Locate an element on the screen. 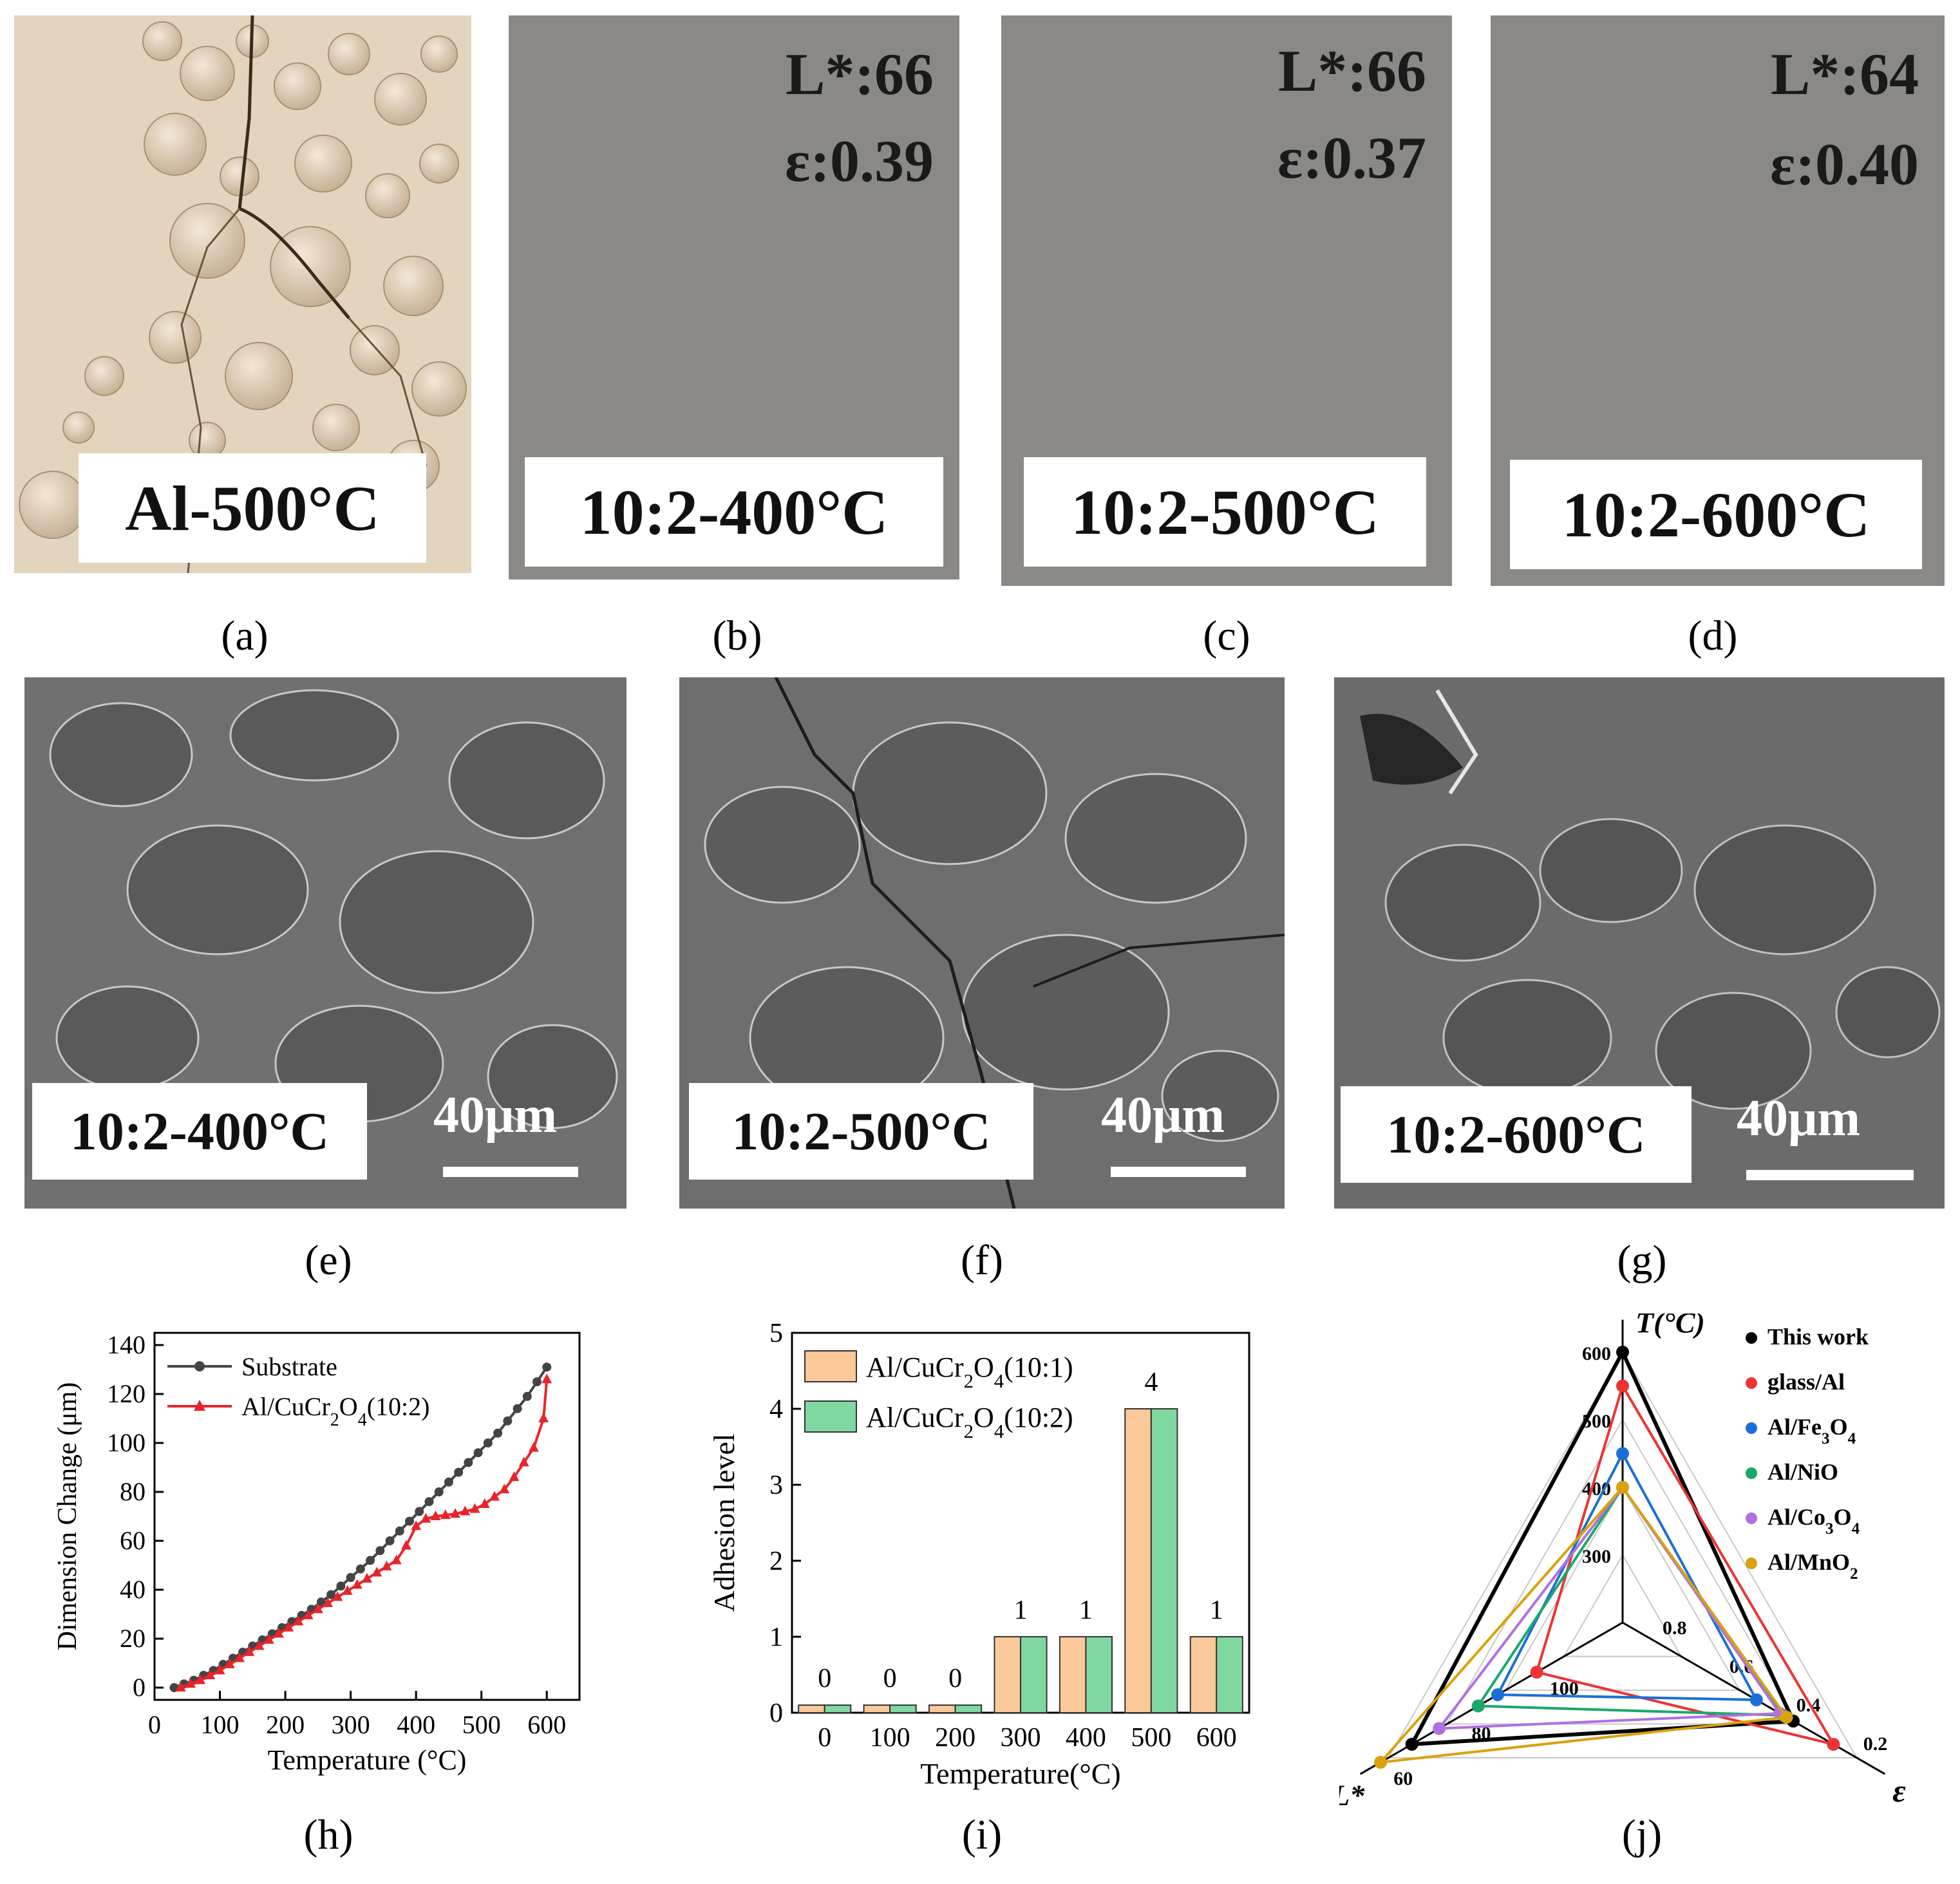 The width and height of the screenshot is (1960, 1884). legend-label: Al/NiO is located at coordinates (1802, 1472).